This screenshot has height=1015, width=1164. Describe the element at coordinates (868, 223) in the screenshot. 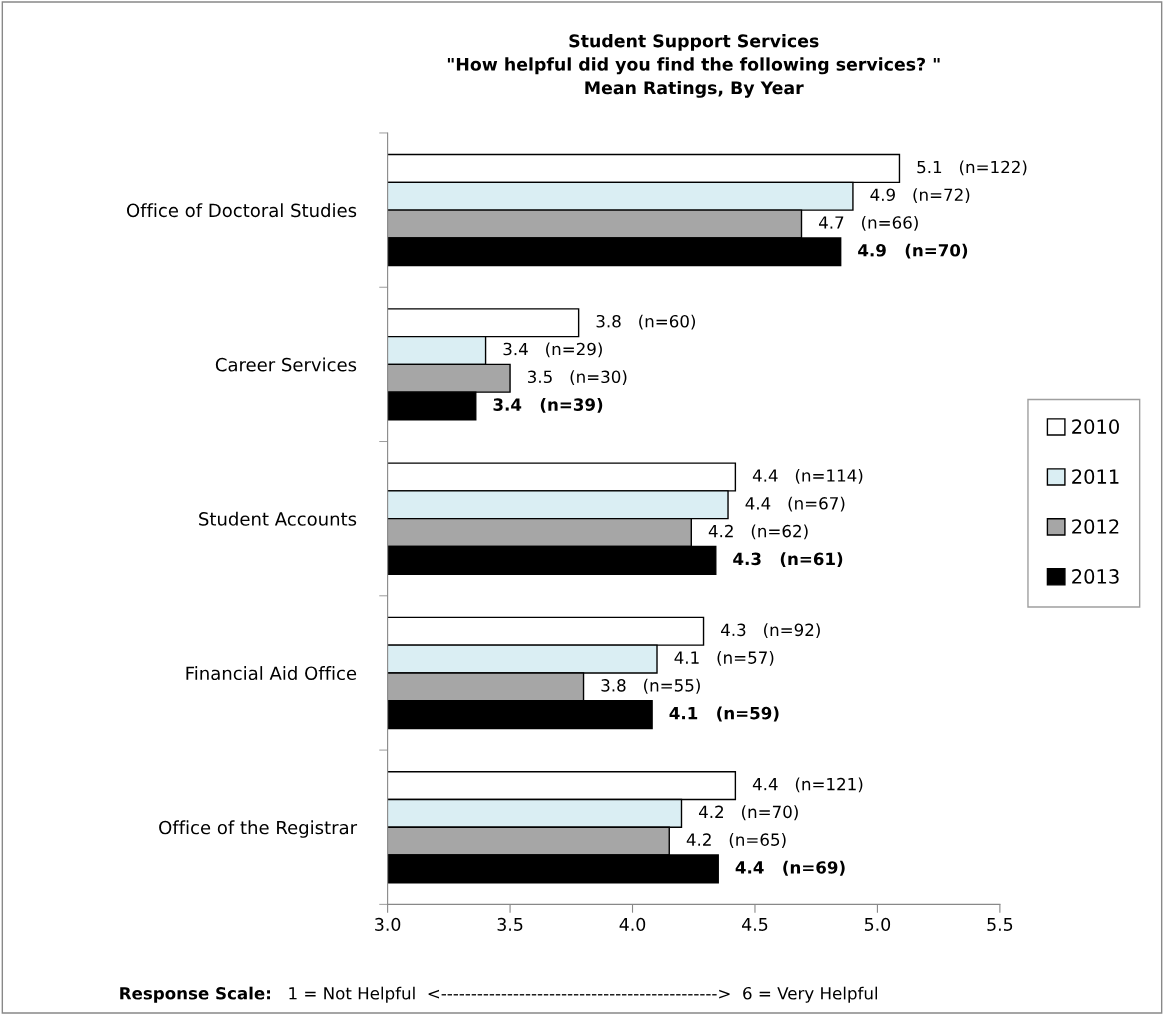

I see `data-label: 4.7 (n=66)` at that location.